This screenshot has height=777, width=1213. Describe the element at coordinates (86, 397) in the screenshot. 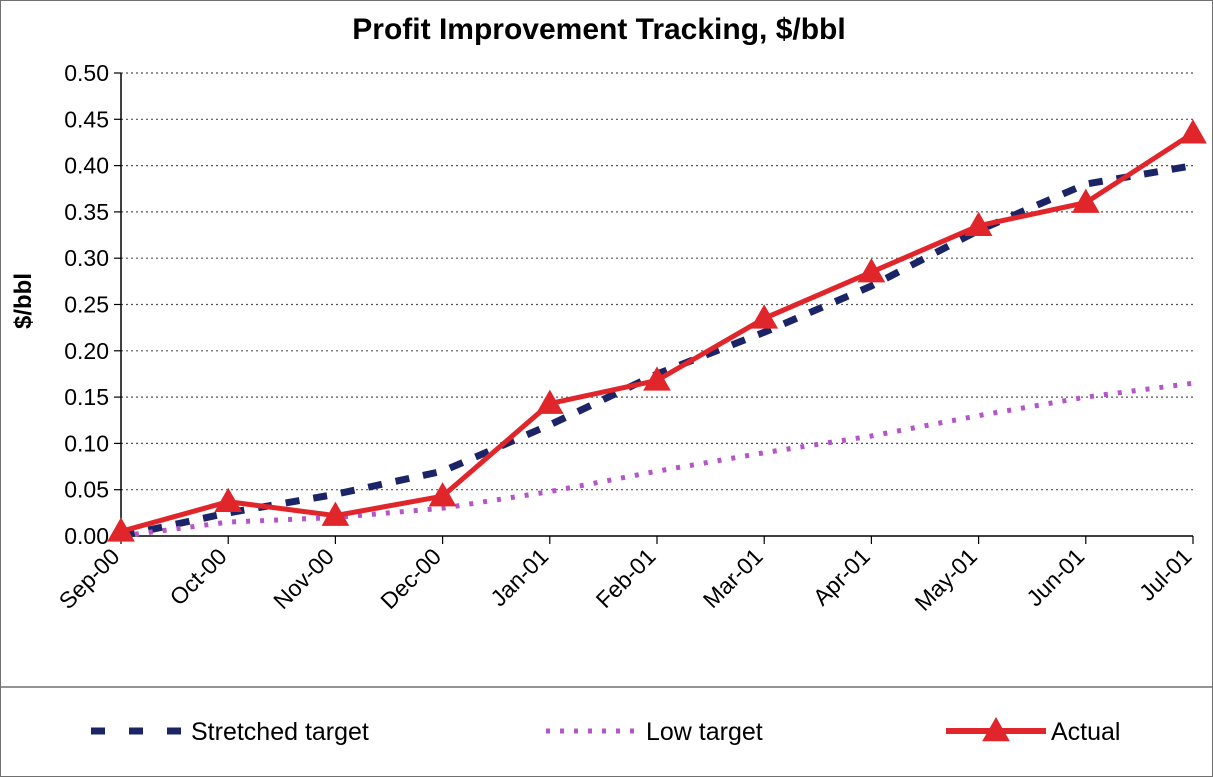

I see `y-tick-label-0.15: 0.15` at that location.